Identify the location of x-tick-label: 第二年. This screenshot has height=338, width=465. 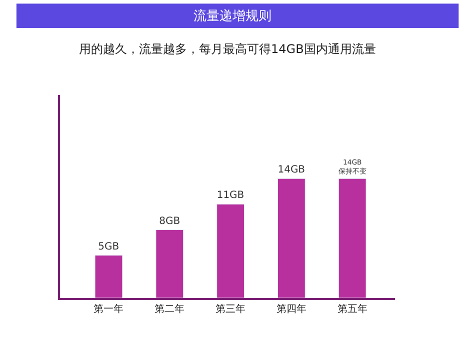
(169, 309).